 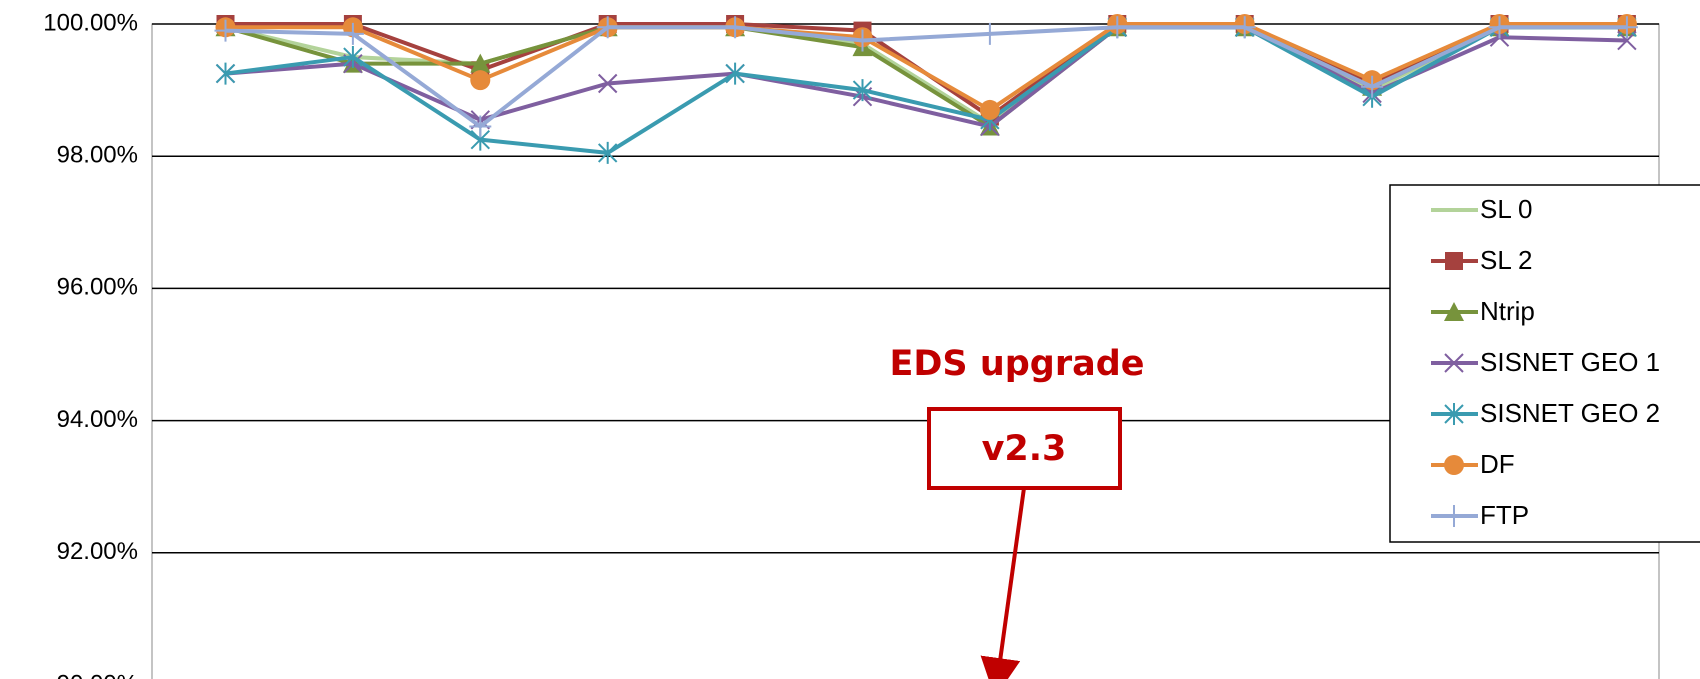 What do you see at coordinates (97, 551) in the screenshot?
I see `y-tick-label: 92.00%` at bounding box center [97, 551].